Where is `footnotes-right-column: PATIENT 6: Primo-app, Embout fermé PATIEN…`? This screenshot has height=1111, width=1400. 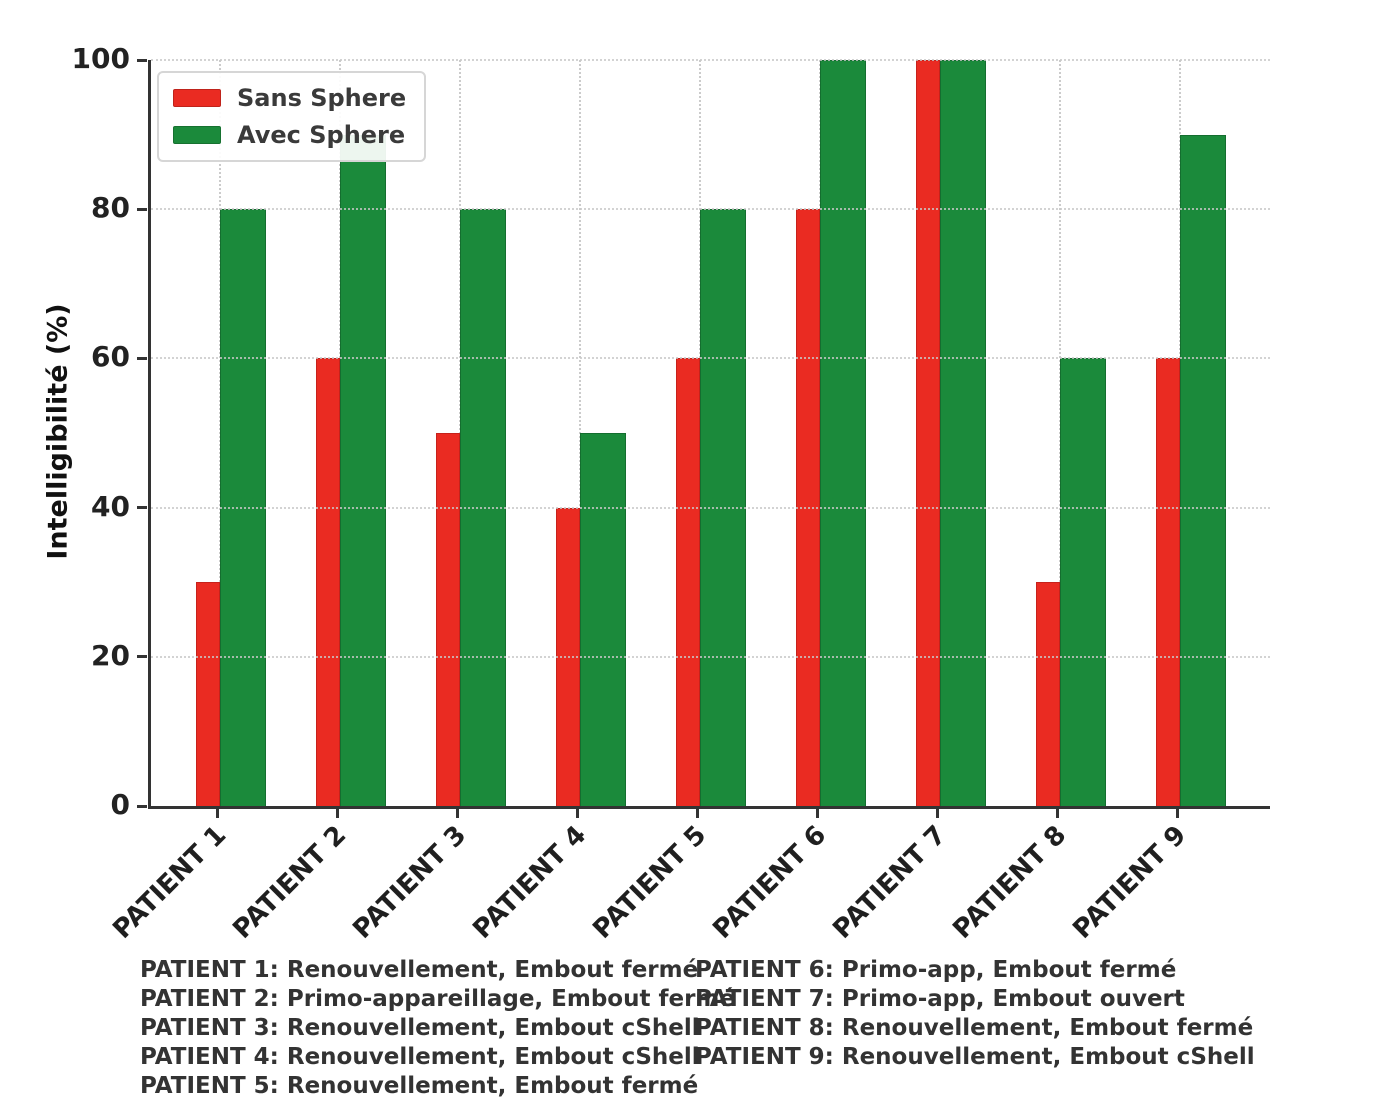 footnotes-right-column: PATIENT 6: Primo-app, Embout fermé PATIEN… is located at coordinates (975, 1014).